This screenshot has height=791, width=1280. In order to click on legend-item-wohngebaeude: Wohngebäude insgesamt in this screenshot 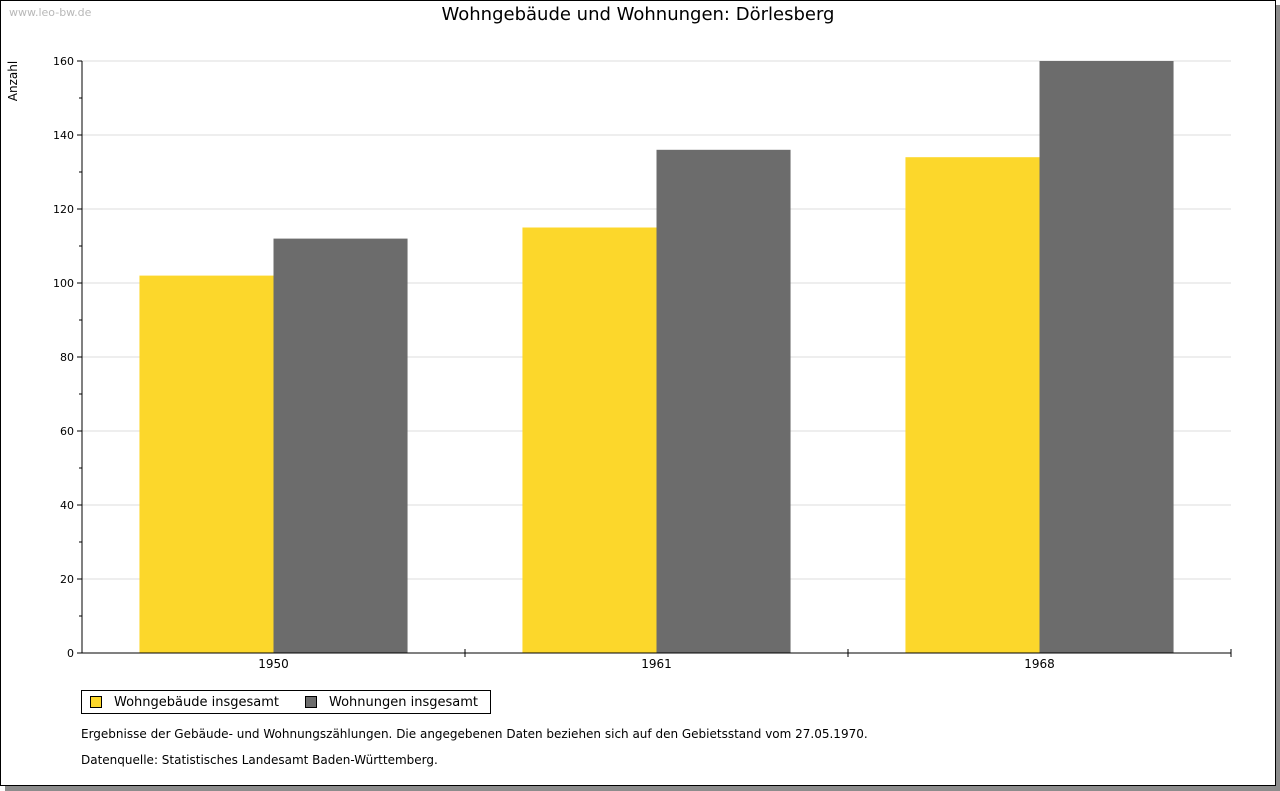, I will do `click(184, 702)`.